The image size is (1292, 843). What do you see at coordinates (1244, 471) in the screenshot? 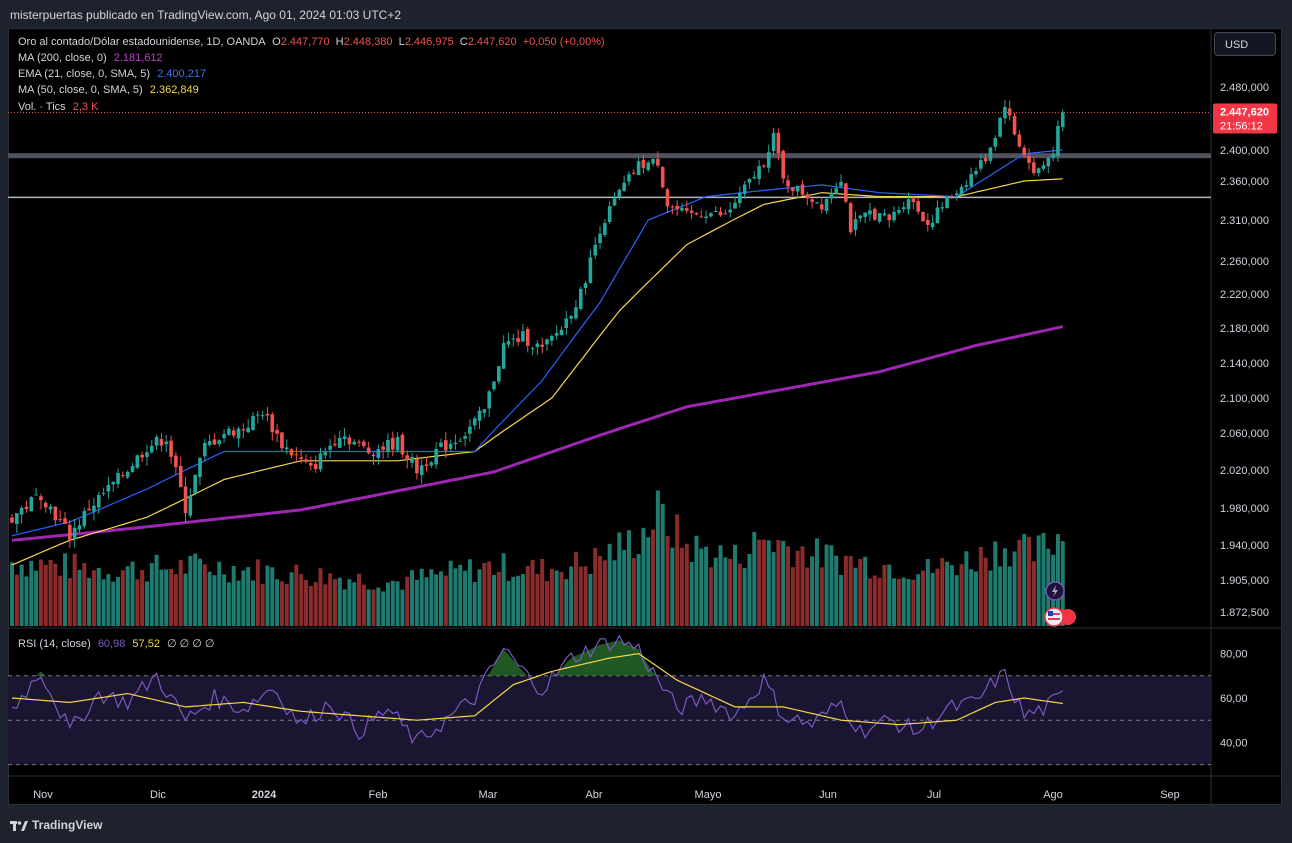
I see `price-axis-tick: 2.020,000` at bounding box center [1244, 471].